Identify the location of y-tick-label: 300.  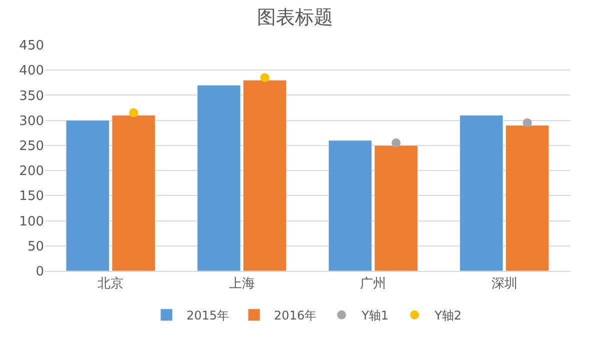
(31, 121).